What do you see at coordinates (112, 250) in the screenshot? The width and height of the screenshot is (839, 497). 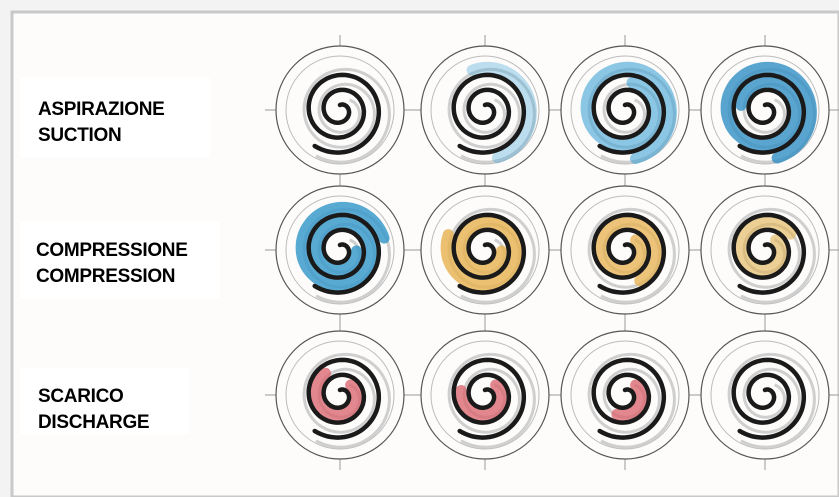 I see `row-label-it: COMPRESSIONE` at bounding box center [112, 250].